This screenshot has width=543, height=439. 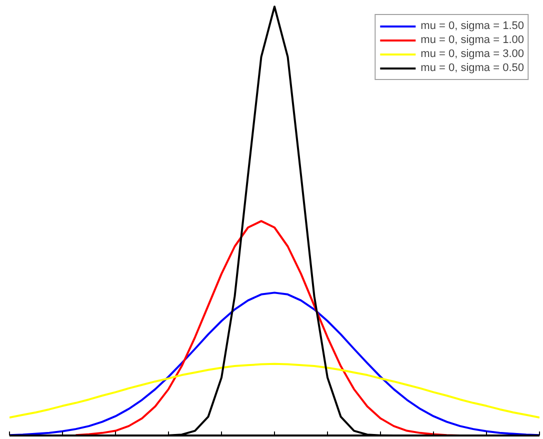 What do you see at coordinates (472, 54) in the screenshot?
I see `legend-label: mu = 0, sigma = 3.00` at bounding box center [472, 54].